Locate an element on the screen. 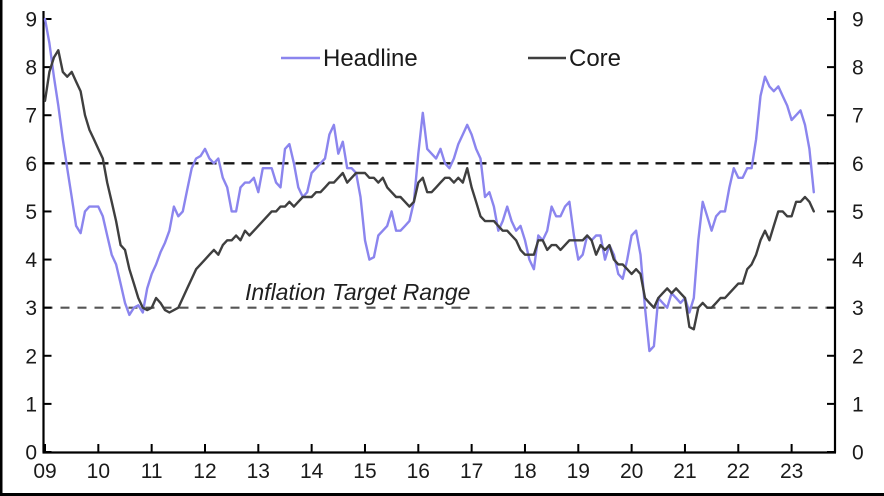 The image size is (884, 496). legend-core-label: Core is located at coordinates (595, 58).